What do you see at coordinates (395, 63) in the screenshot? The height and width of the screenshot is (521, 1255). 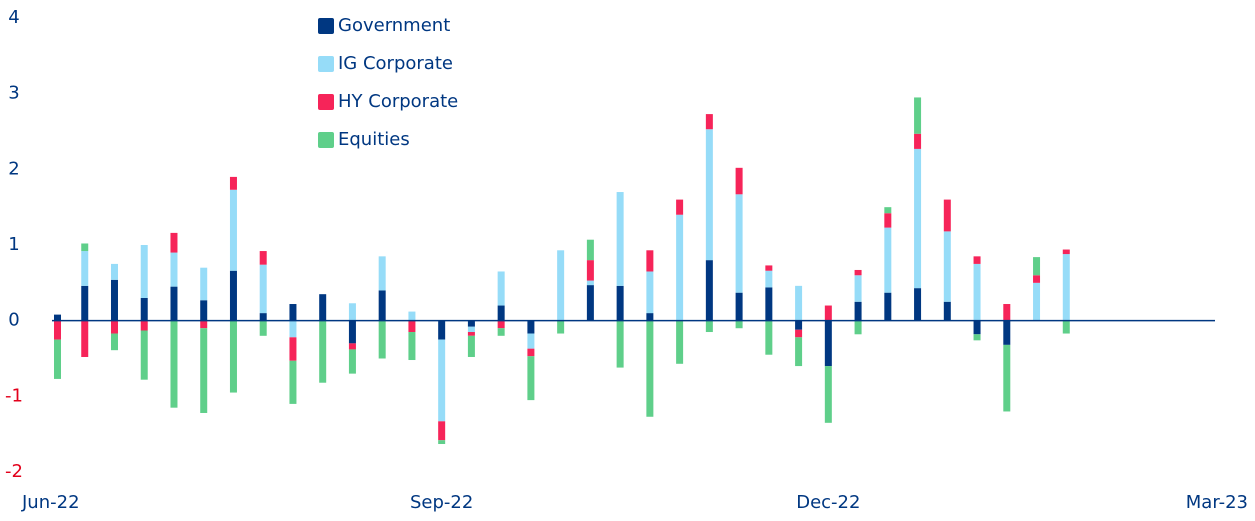 I see `legend-label: IG Corporate` at bounding box center [395, 63].